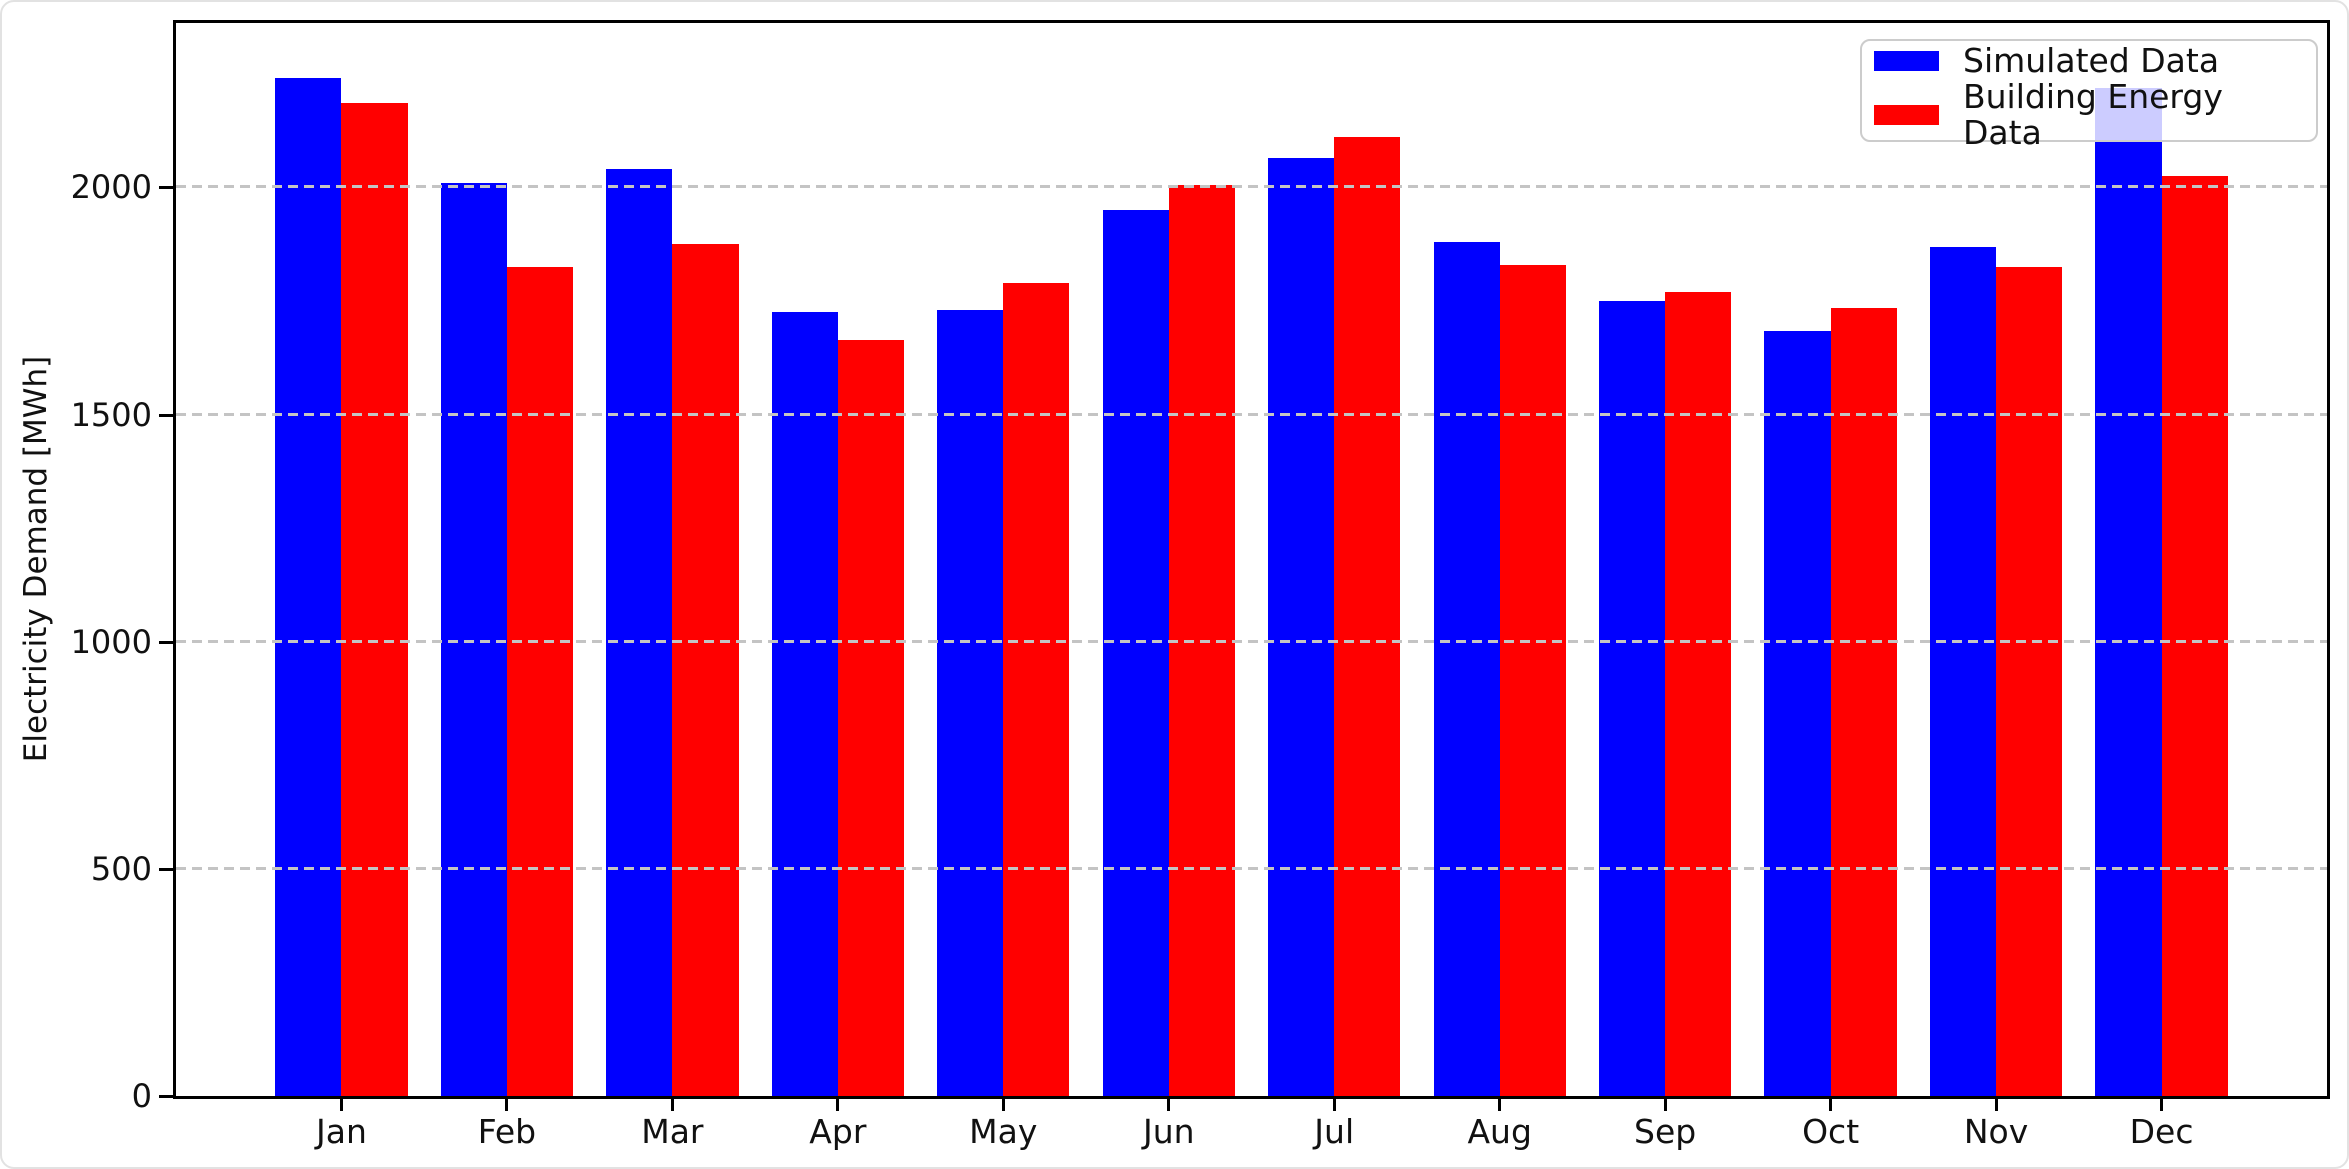 The height and width of the screenshot is (1169, 2349). I want to click on legend-swatch-simulated, so click(1906, 61).